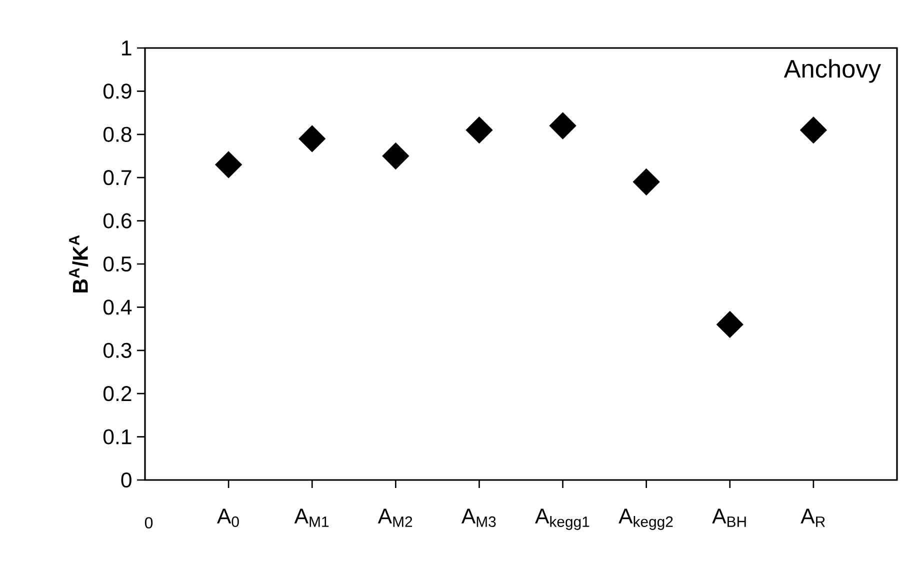 This screenshot has height=579, width=911. What do you see at coordinates (832, 71) in the screenshot?
I see `annotation: Anchovy` at bounding box center [832, 71].